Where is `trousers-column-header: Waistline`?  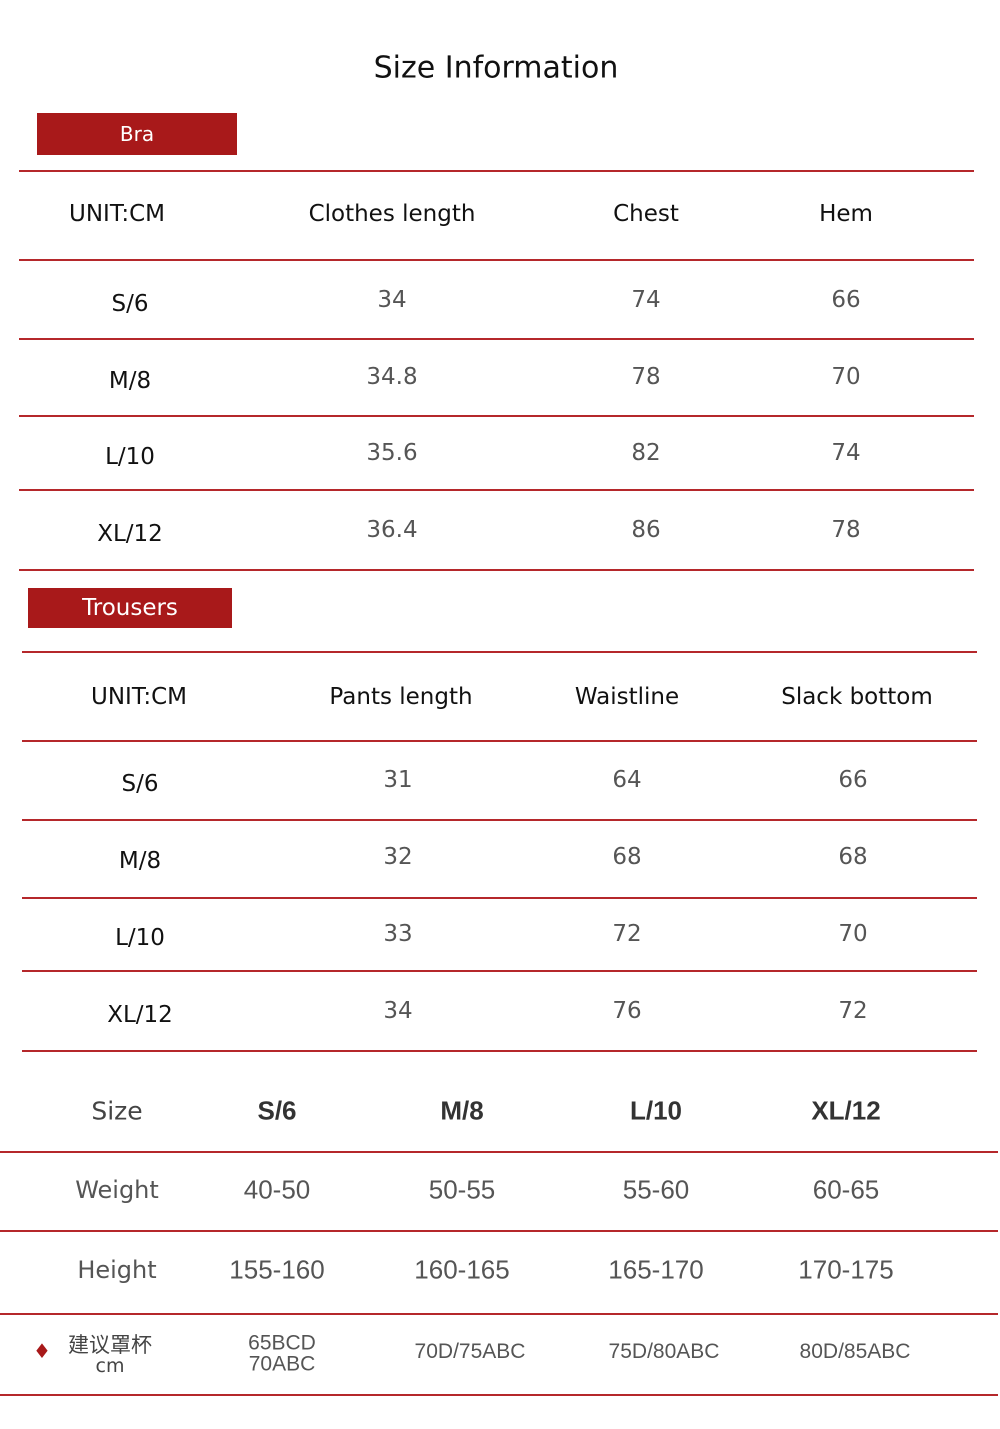 trousers-column-header: Waistline is located at coordinates (627, 697).